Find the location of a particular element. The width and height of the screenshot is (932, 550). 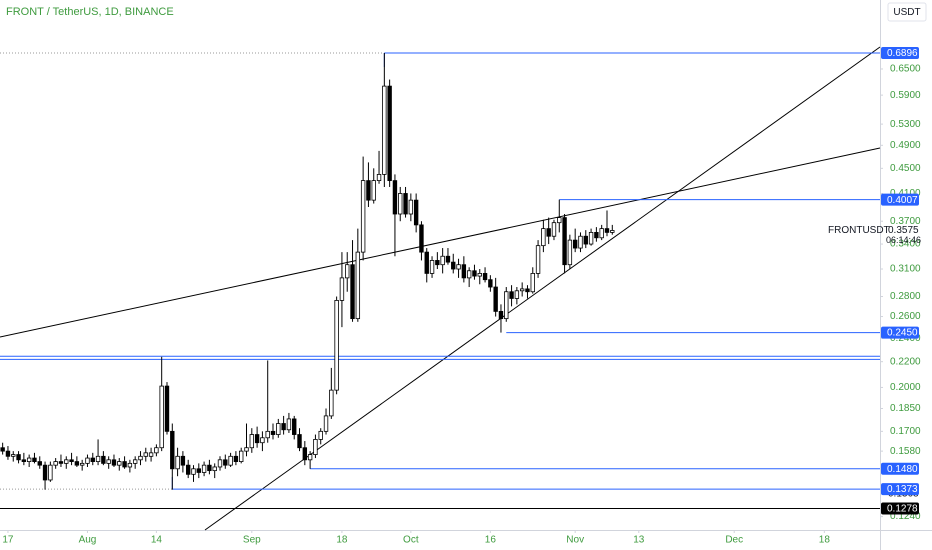

y-tick-label: 0.6500 is located at coordinates (905, 69).